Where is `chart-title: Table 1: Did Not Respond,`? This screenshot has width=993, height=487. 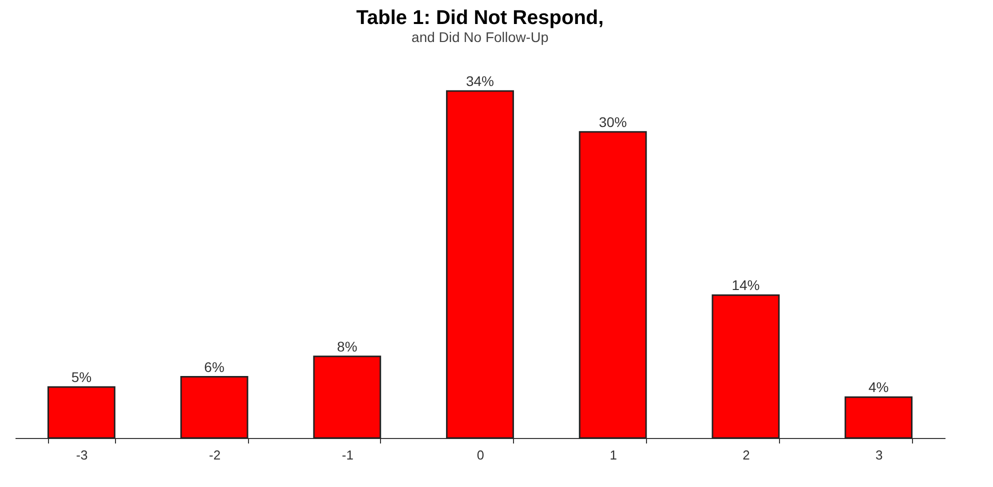
chart-title: Table 1: Did Not Respond, is located at coordinates (480, 18).